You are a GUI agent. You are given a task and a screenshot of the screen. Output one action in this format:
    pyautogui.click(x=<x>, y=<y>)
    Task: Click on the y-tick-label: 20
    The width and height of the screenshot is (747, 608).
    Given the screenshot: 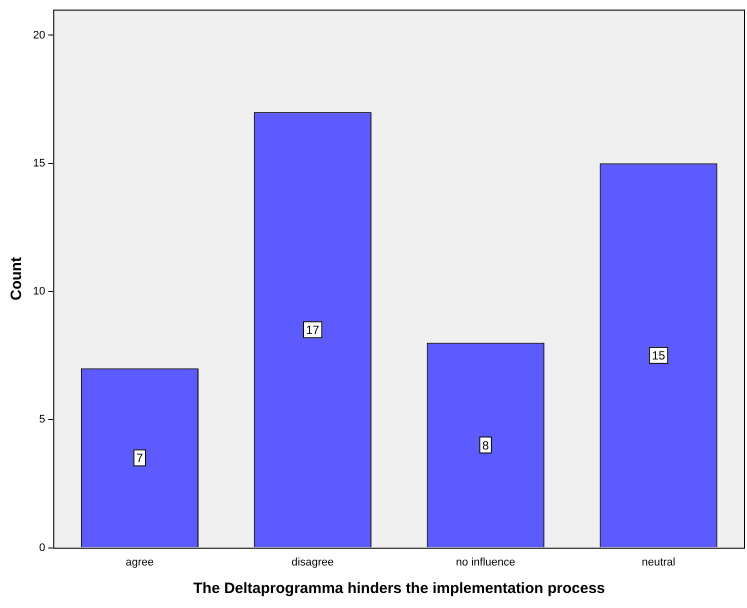 What is the action you would take?
    pyautogui.click(x=39, y=35)
    